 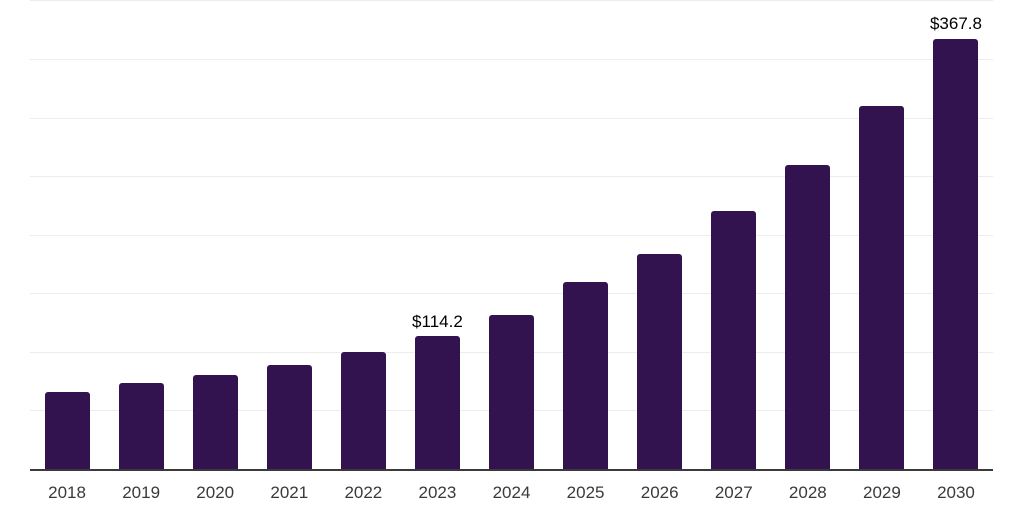 What do you see at coordinates (881, 492) in the screenshot?
I see `x-tick-label-2029: 2029` at bounding box center [881, 492].